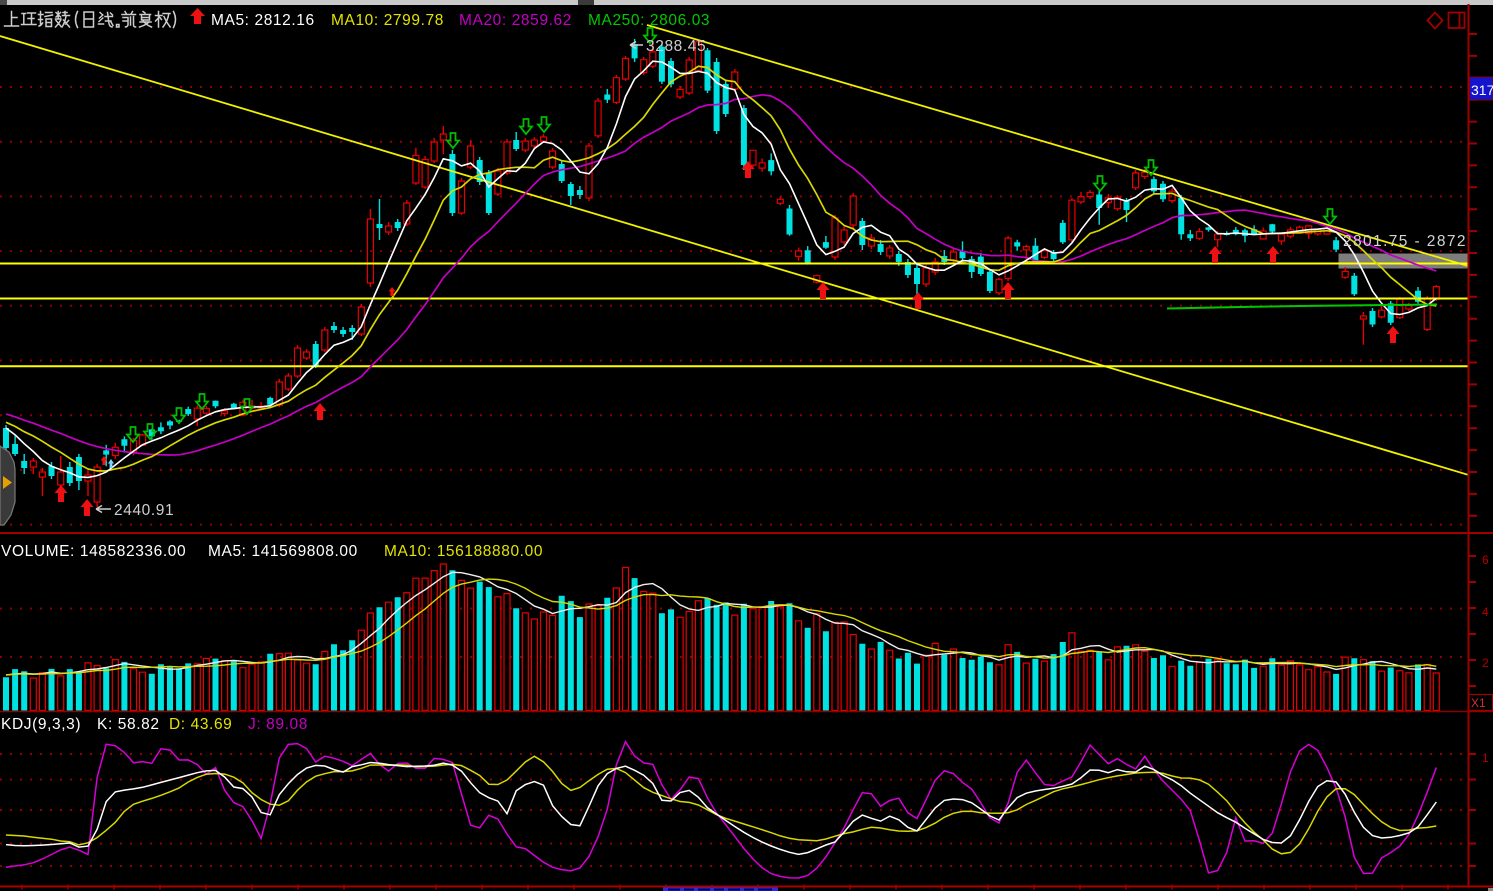 This screenshot has width=1493, height=891. I want to click on svg-text: 317, so click(1482, 90).